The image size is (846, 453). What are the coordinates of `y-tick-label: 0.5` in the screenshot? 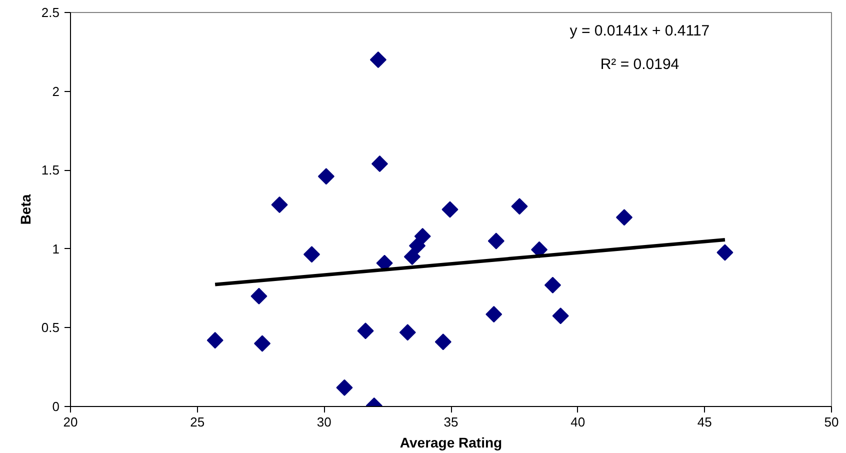 It's located at (50, 328).